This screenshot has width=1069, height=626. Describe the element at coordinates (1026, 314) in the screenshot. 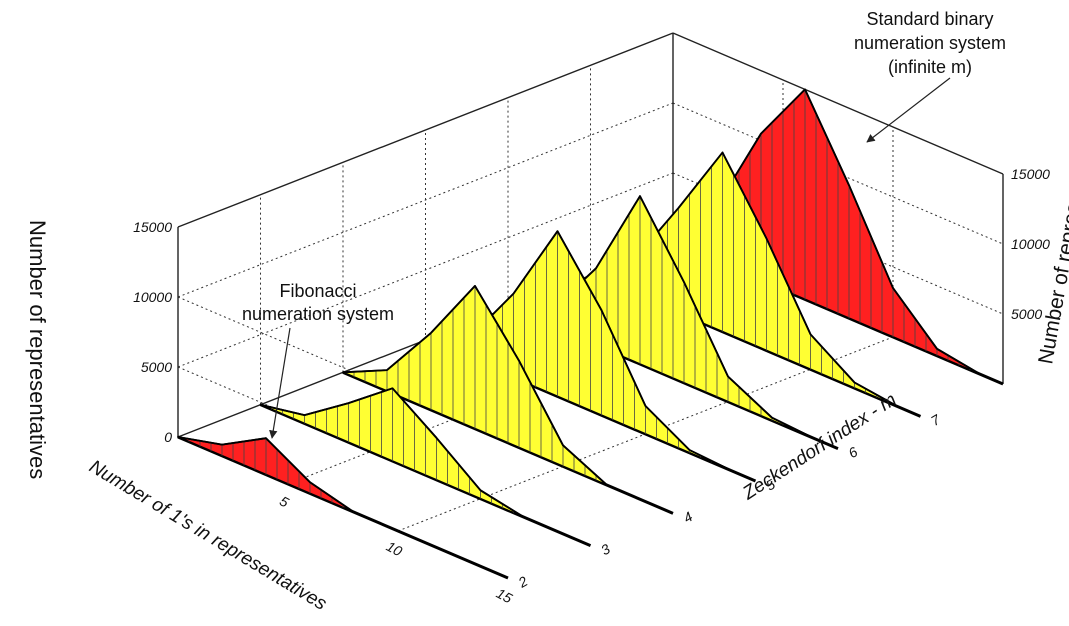

I see `z-right-tick-label: 5000` at that location.